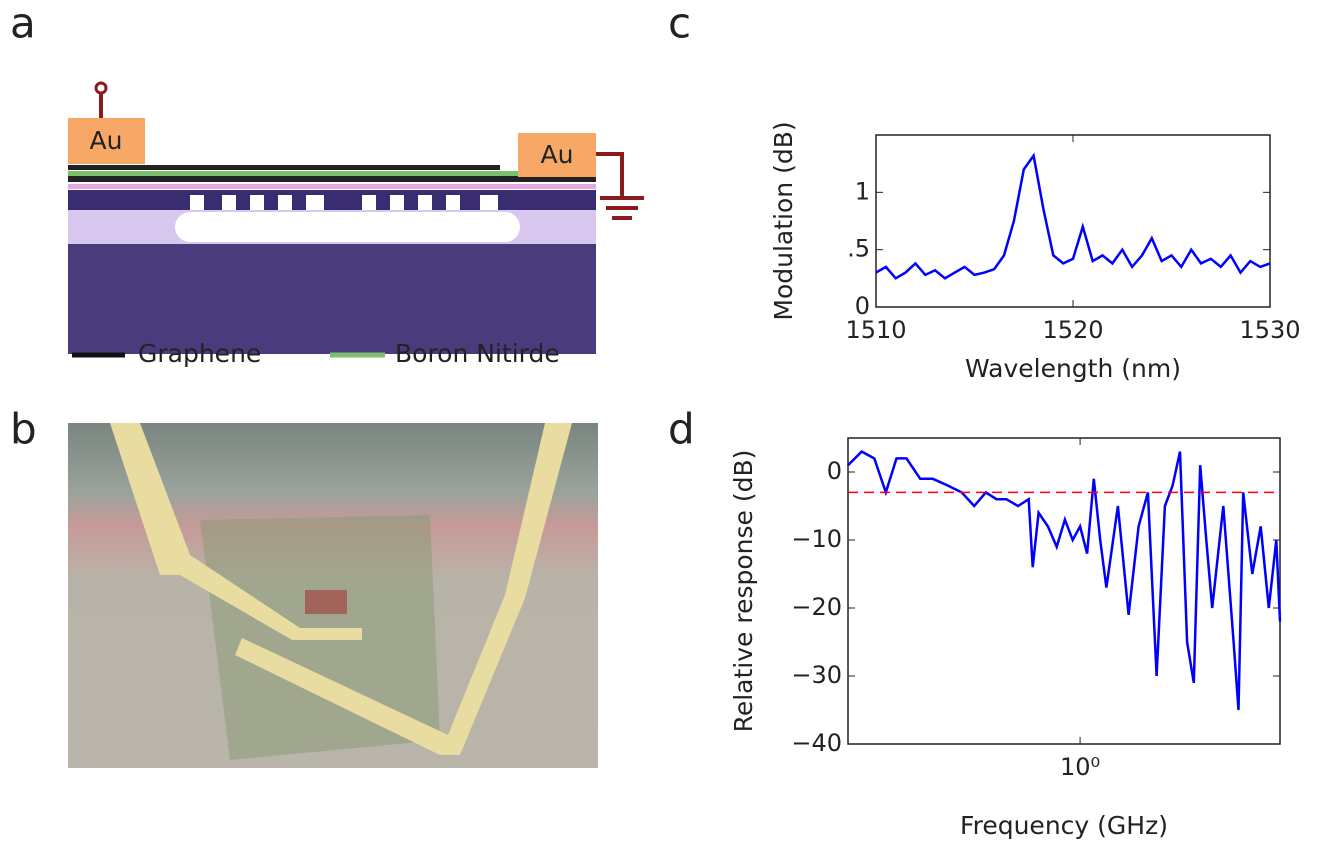 The width and height of the screenshot is (1320, 848). Describe the element at coordinates (622, 208) in the screenshot. I see `ground` at that location.